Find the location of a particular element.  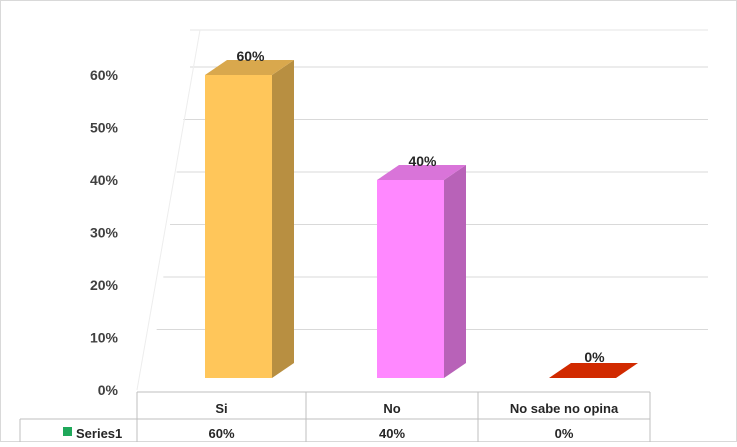

category-label: No is located at coordinates (391, 408).